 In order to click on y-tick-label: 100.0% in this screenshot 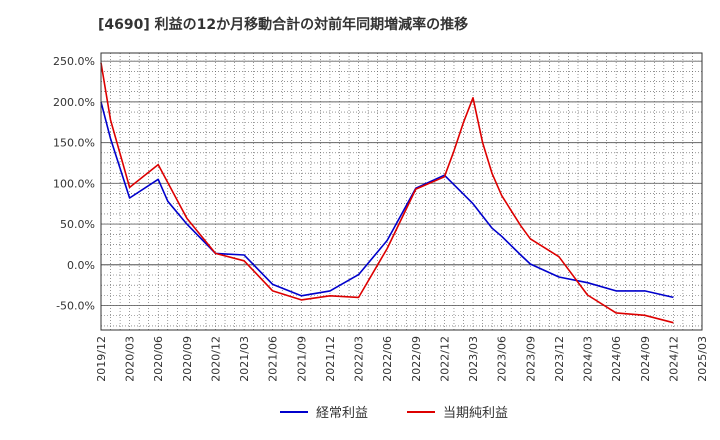, I will do `click(74, 183)`.